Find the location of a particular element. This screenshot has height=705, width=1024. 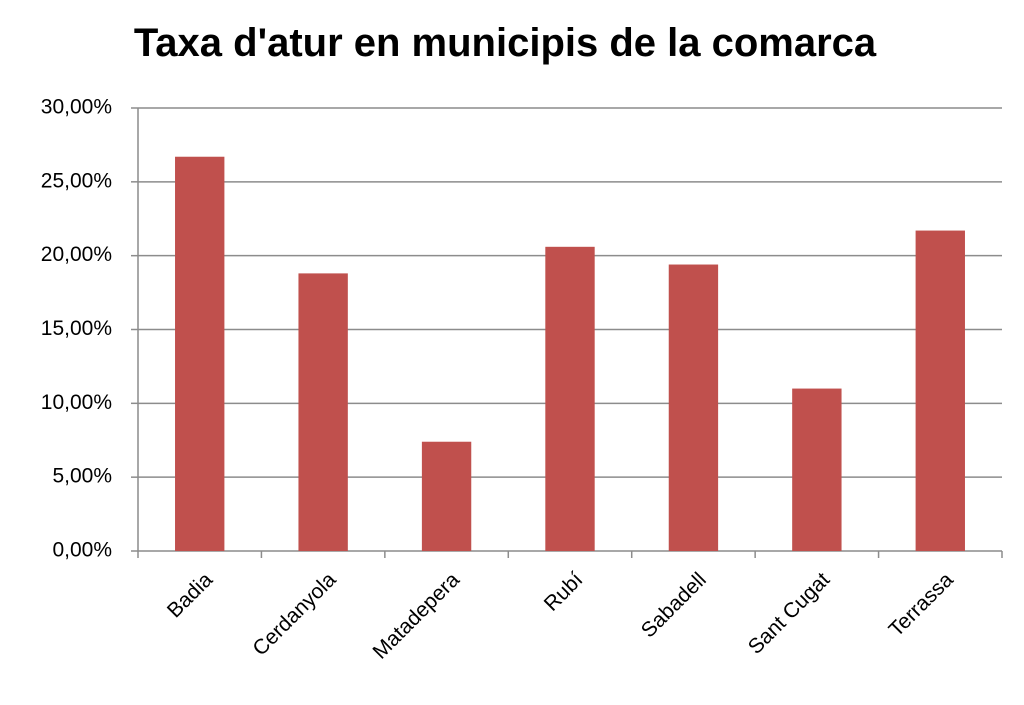

chart-title: Taxa d'atur en municipis de la comarca is located at coordinates (505, 43).